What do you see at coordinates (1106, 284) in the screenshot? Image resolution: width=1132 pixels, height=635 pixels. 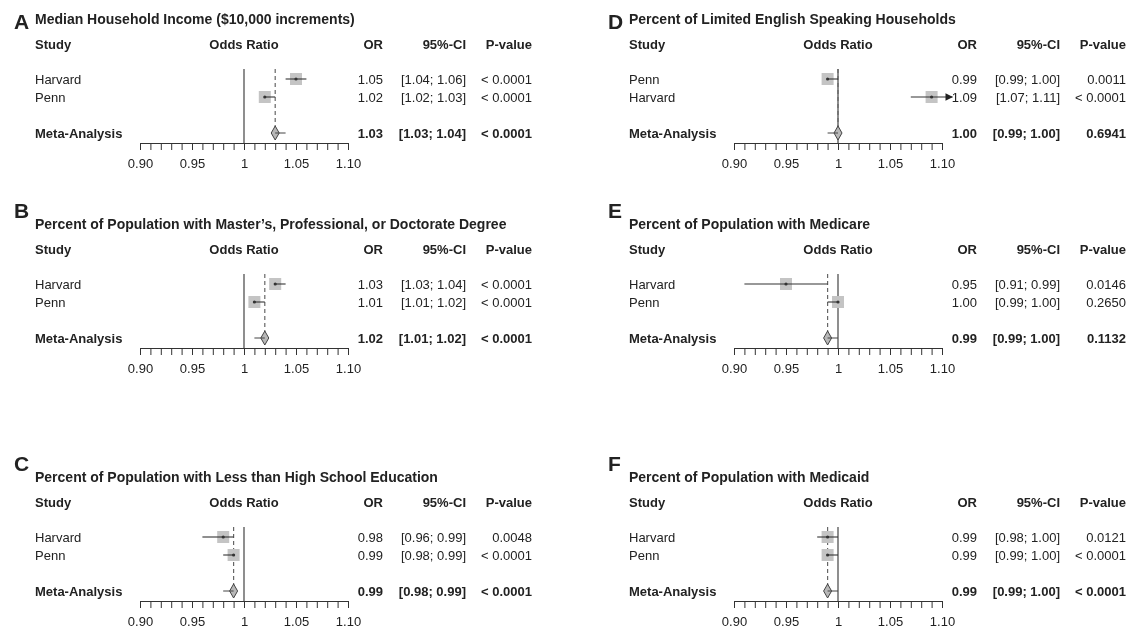 I see `text: 0.0146` at bounding box center [1106, 284].